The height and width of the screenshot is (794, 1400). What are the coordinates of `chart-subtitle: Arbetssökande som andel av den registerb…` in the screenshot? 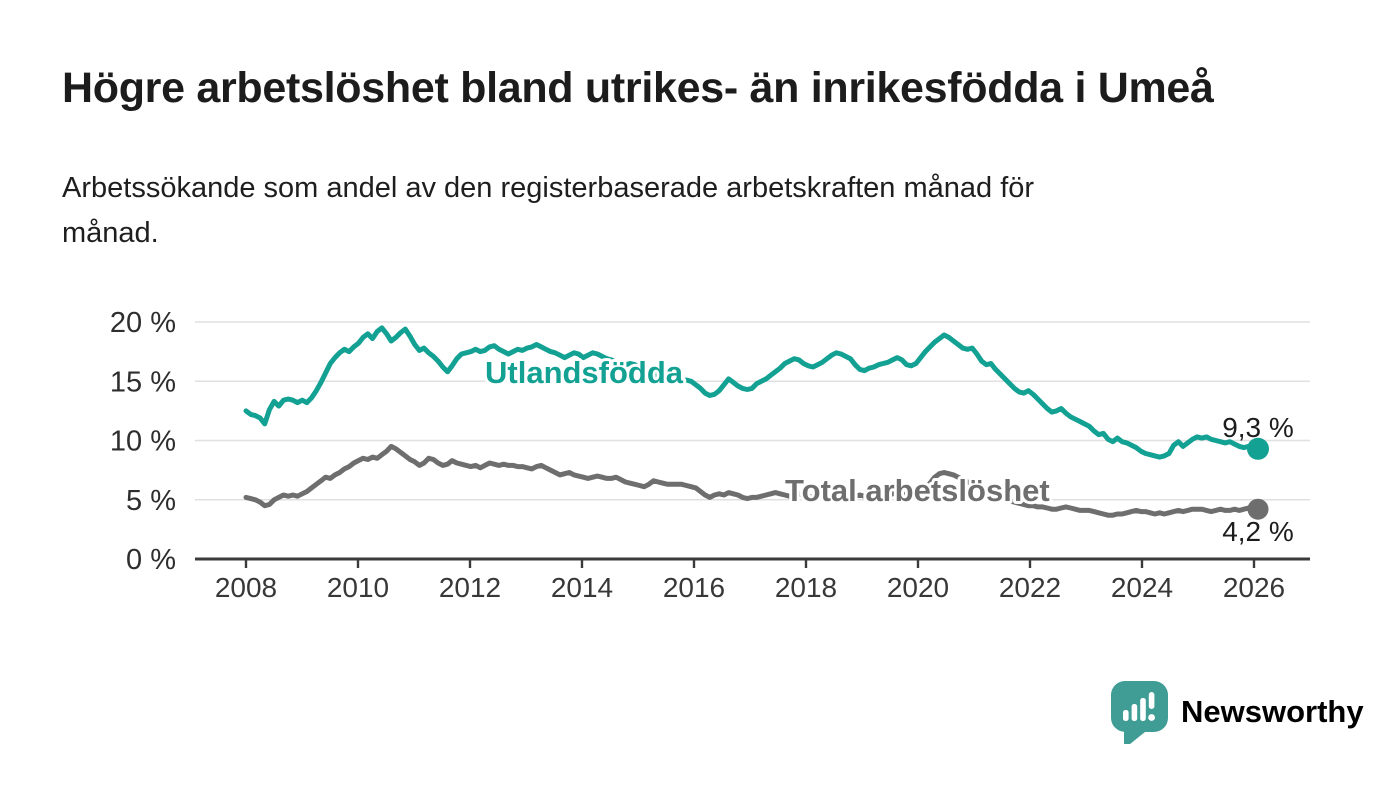 It's located at (548, 210).